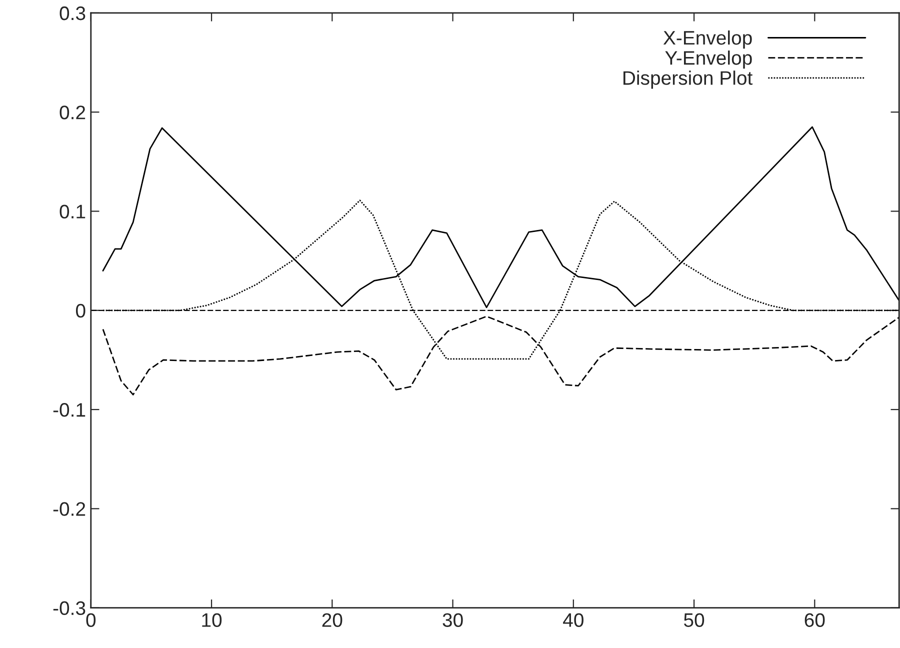 The height and width of the screenshot is (648, 900). I want to click on x-tick-label: 10, so click(212, 620).